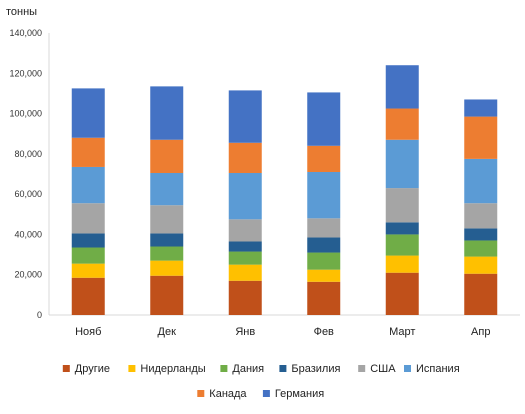  What do you see at coordinates (92, 369) in the screenshot?
I see `legend-label: Другие` at bounding box center [92, 369].